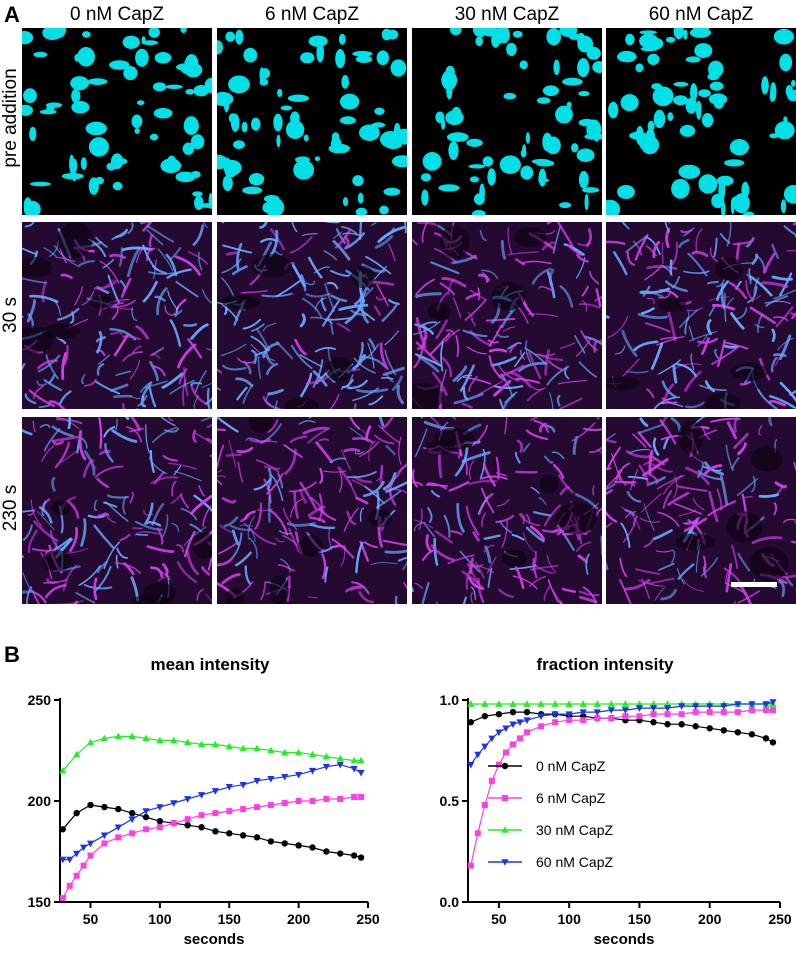  What do you see at coordinates (10, 508) in the screenshot?
I see `row-label-230s: 230 s` at bounding box center [10, 508].